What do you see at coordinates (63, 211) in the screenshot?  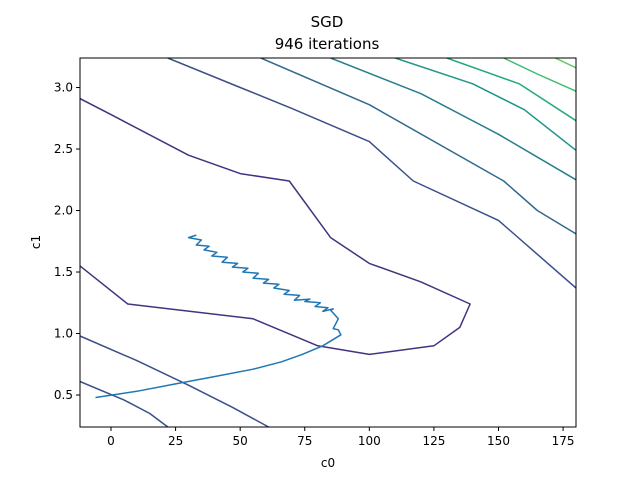 I see `y-tick-label: 2.0` at bounding box center [63, 211].